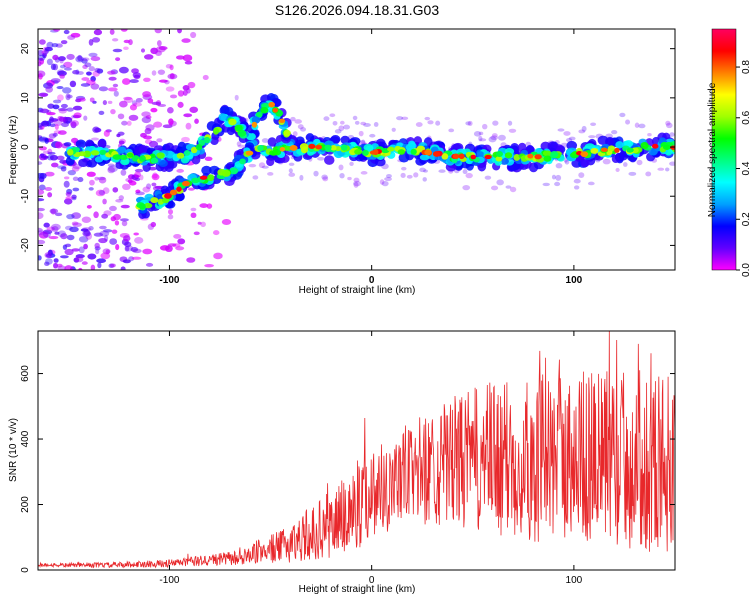 The image size is (750, 600). I want to click on snr-x-tick-label: 0, so click(372, 580).